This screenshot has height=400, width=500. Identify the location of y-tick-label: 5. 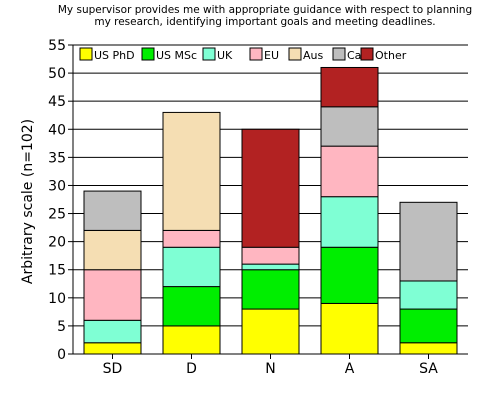
(61, 327).